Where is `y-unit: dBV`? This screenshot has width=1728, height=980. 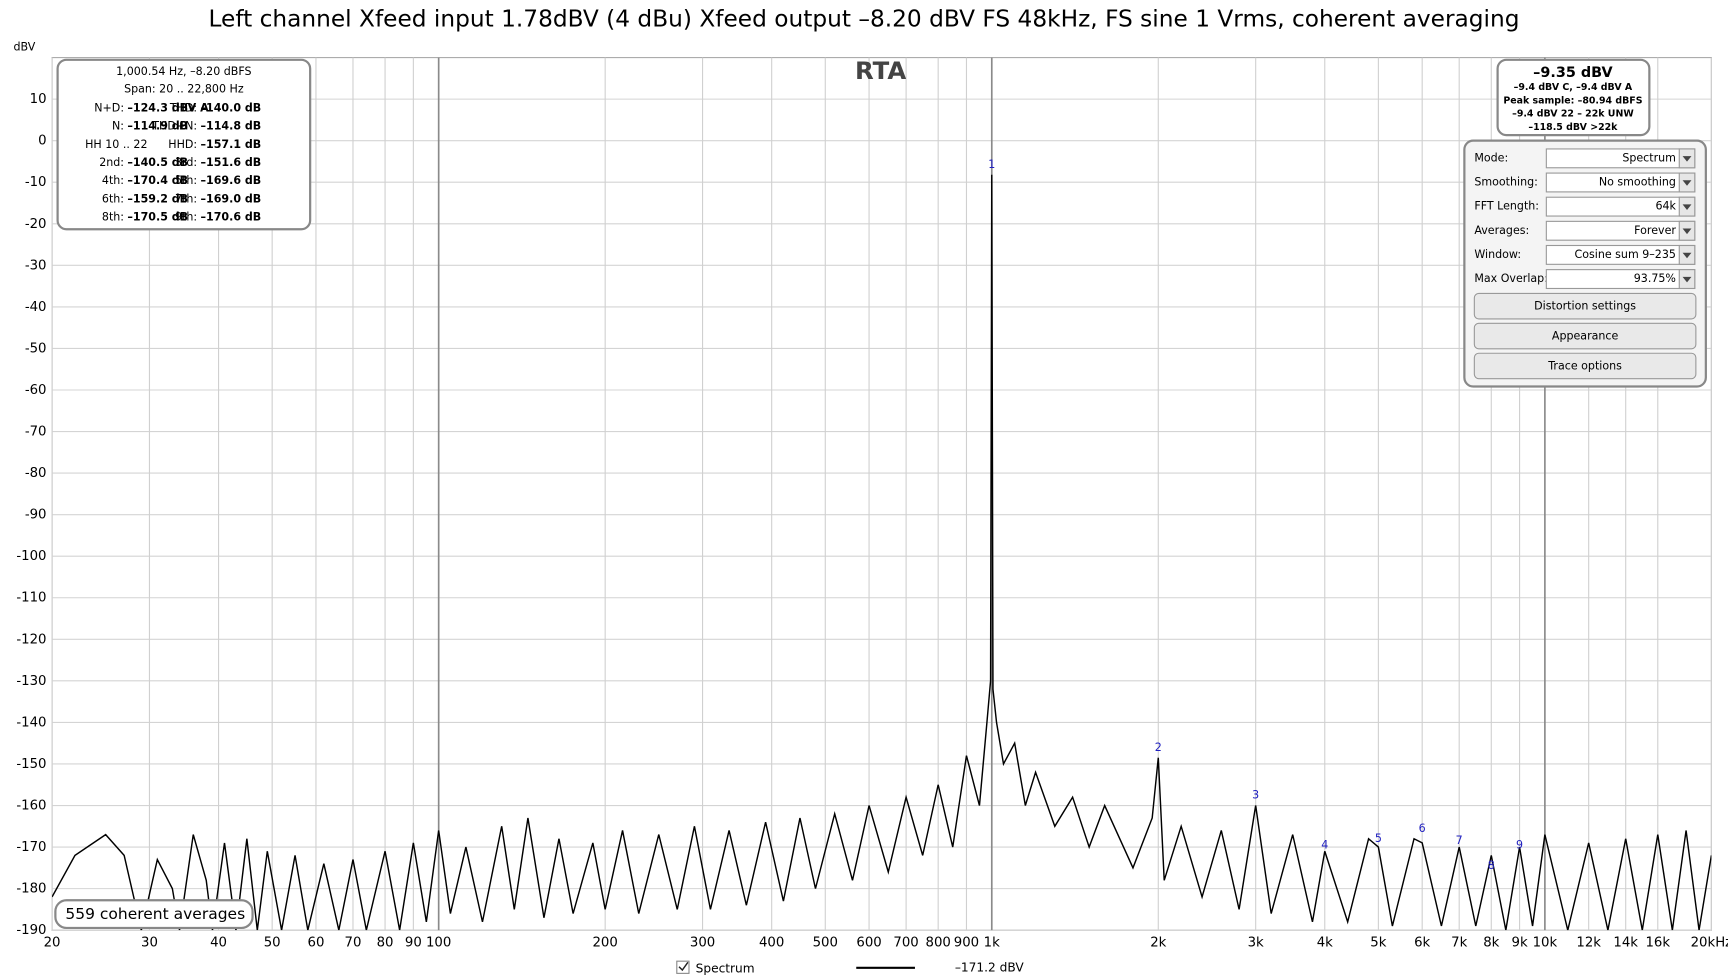
y-unit: dBV is located at coordinates (24, 47).